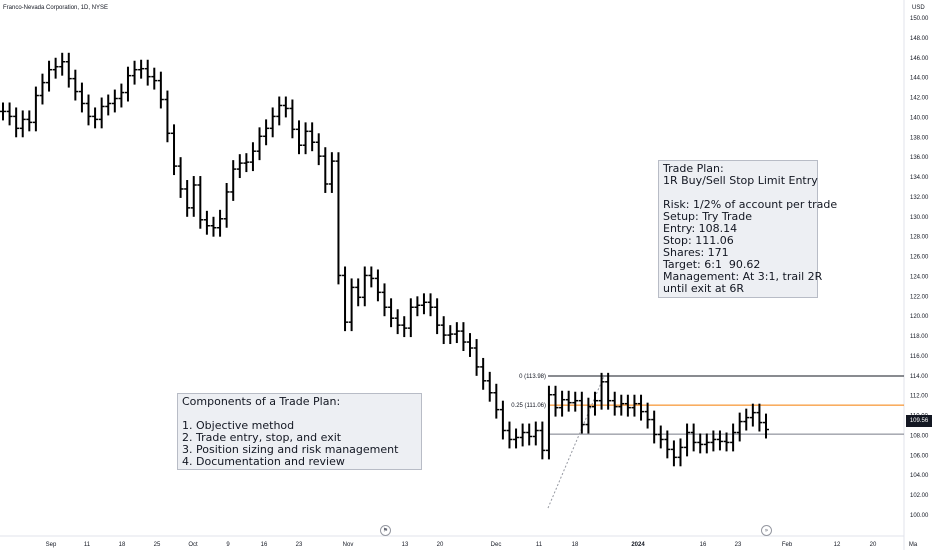  I want to click on x-tick-label: 12, so click(837, 545).